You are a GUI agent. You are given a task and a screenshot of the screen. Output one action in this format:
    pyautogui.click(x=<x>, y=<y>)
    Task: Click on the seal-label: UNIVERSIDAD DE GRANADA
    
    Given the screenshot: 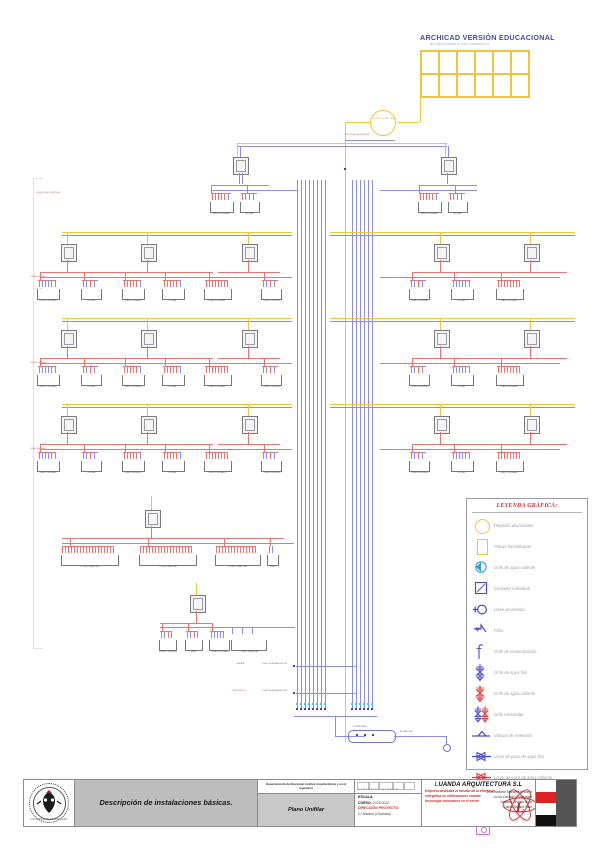 What is the action you would take?
    pyautogui.click(x=49, y=819)
    